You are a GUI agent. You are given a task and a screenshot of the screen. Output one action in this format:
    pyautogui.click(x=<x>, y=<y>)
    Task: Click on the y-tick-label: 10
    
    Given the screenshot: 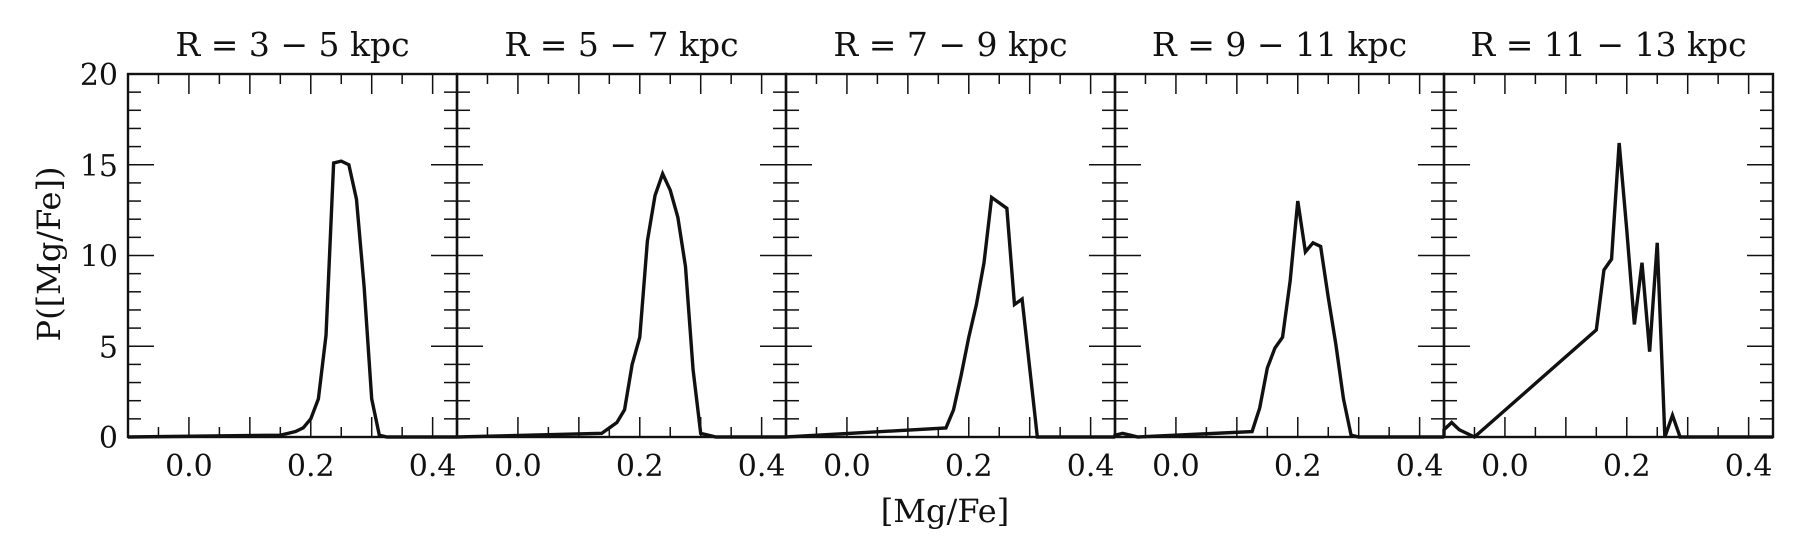 What is the action you would take?
    pyautogui.click(x=99, y=257)
    